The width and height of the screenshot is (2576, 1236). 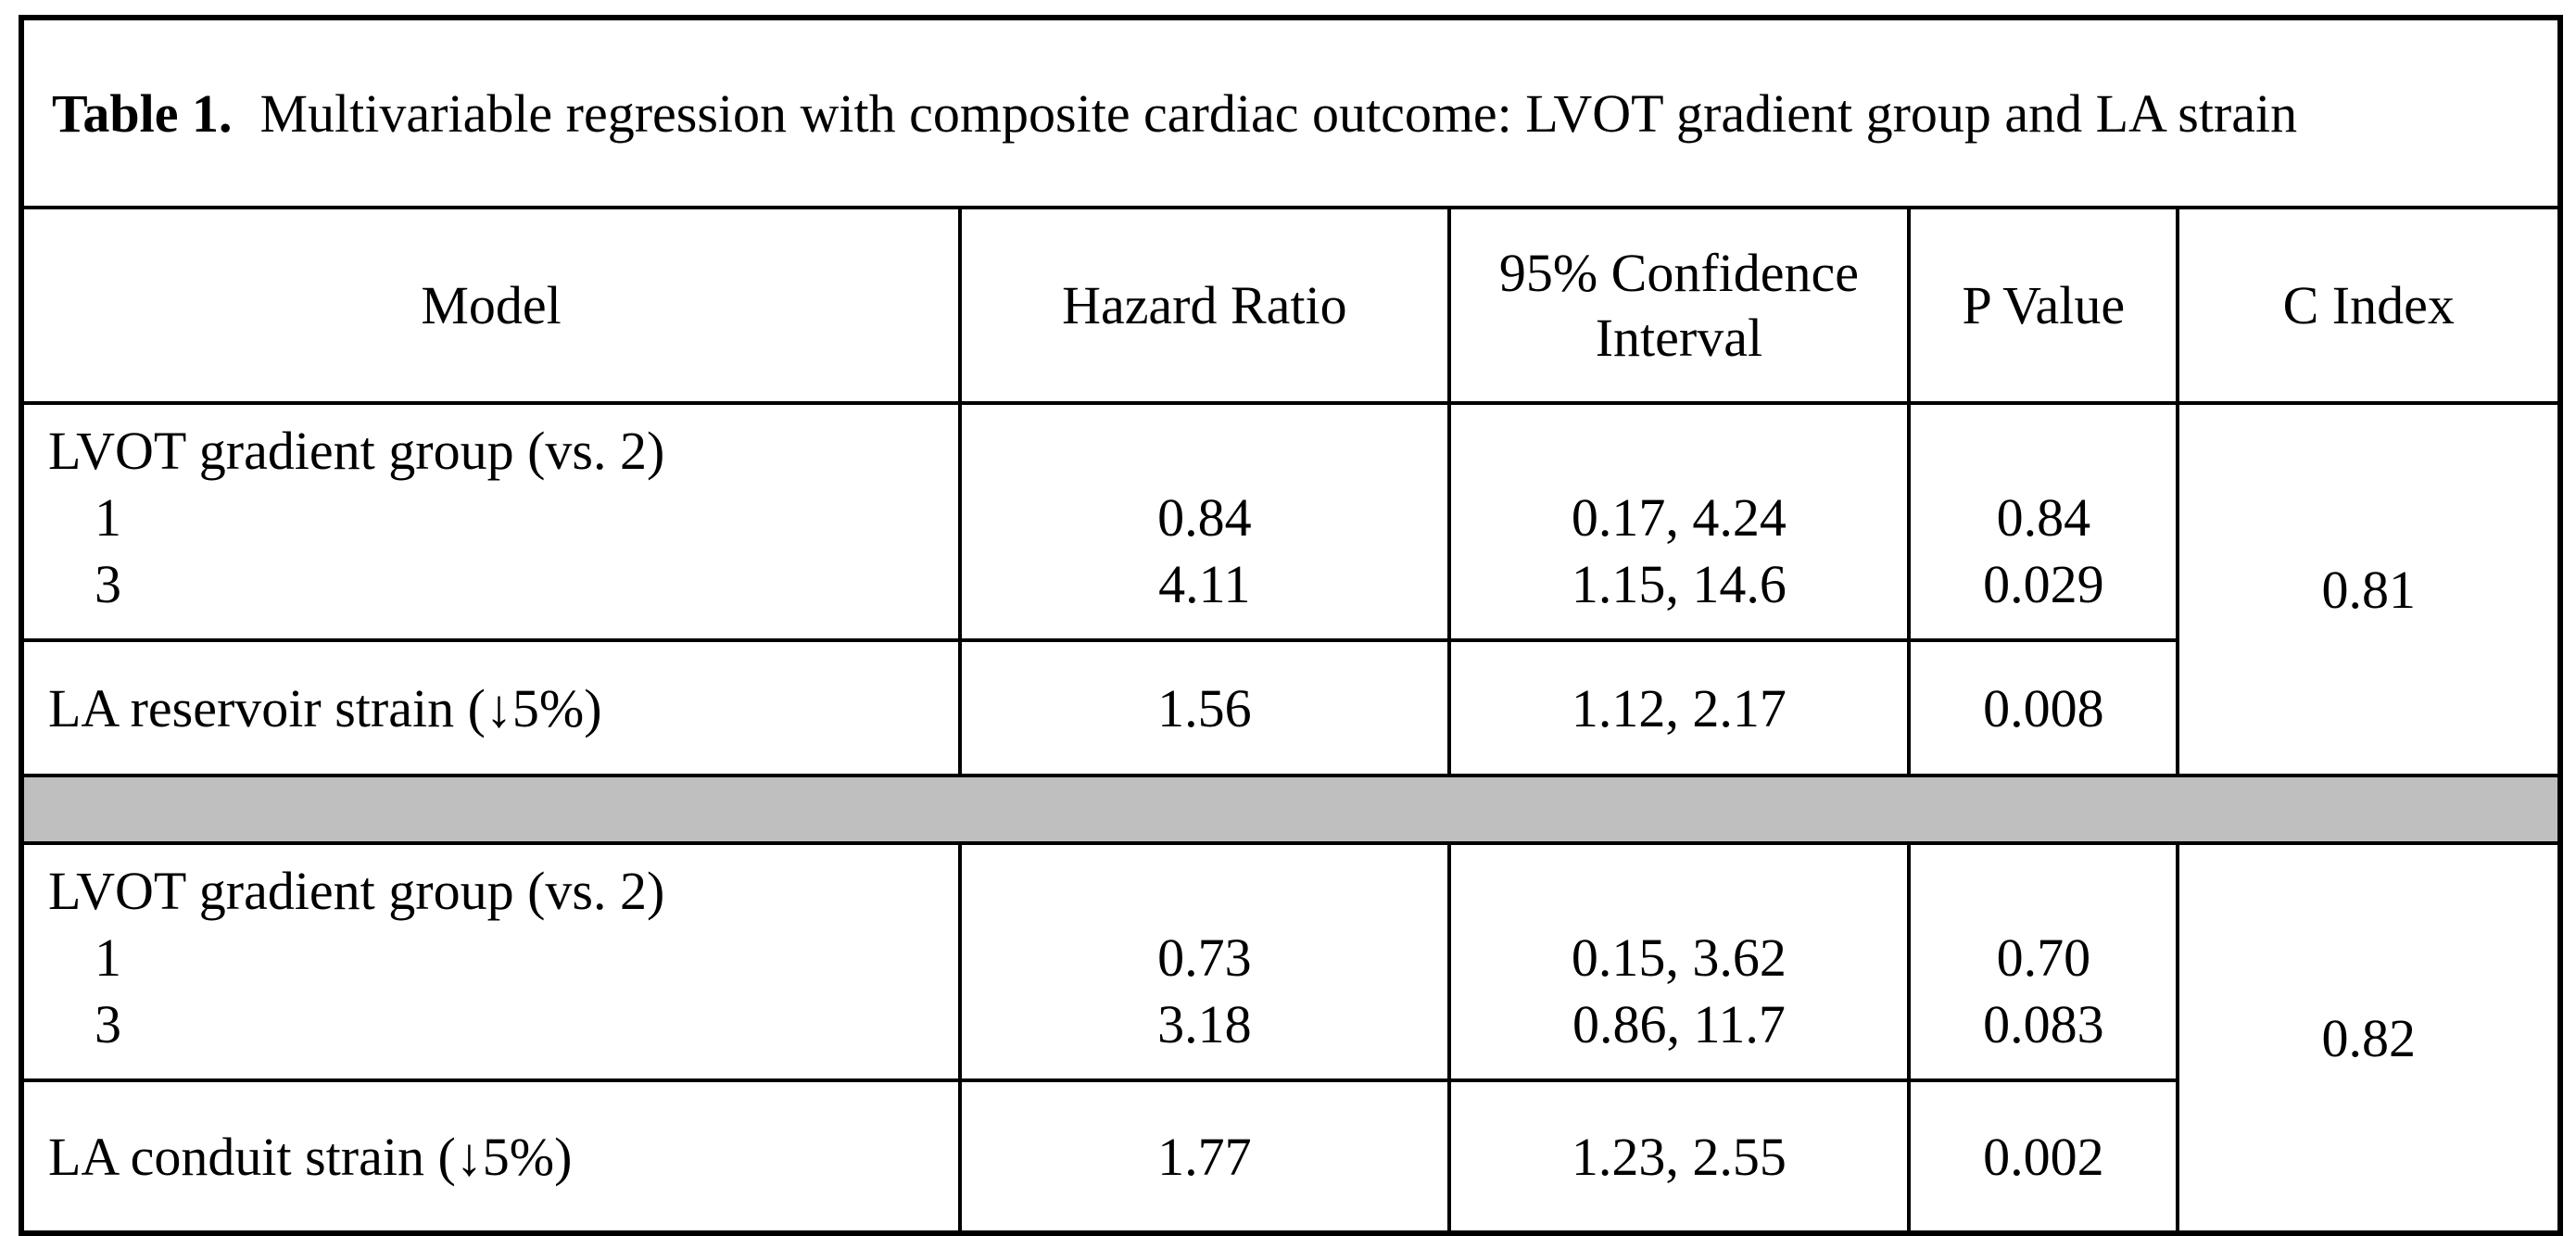 What do you see at coordinates (2044, 707) in the screenshot?
I see `p-value: 0.008` at bounding box center [2044, 707].